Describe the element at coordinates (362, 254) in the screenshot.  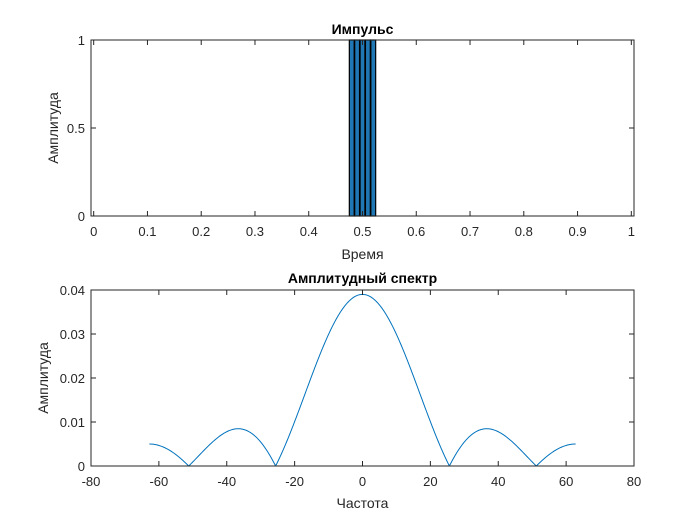
I see `impulse-x-axis-label: Время` at that location.